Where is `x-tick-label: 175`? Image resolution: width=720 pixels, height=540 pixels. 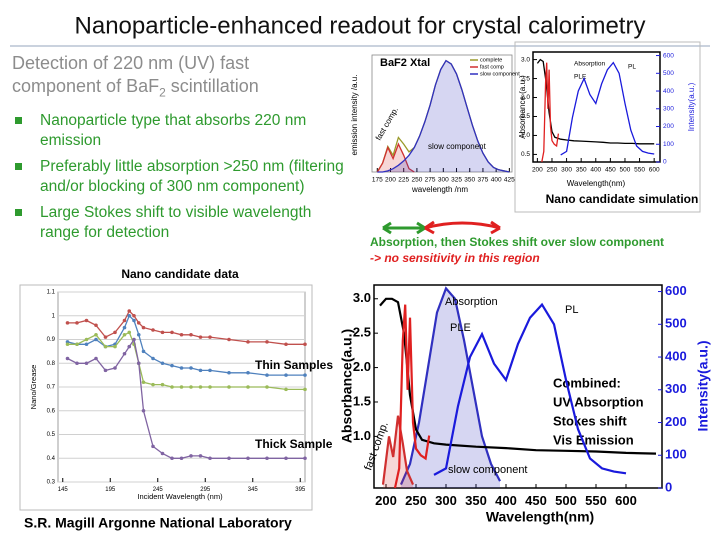 x-tick-label: 175 is located at coordinates (377, 180).